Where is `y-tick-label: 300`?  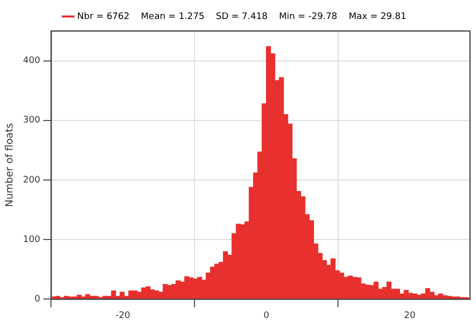
y-tick-label: 300 is located at coordinates (31, 121).